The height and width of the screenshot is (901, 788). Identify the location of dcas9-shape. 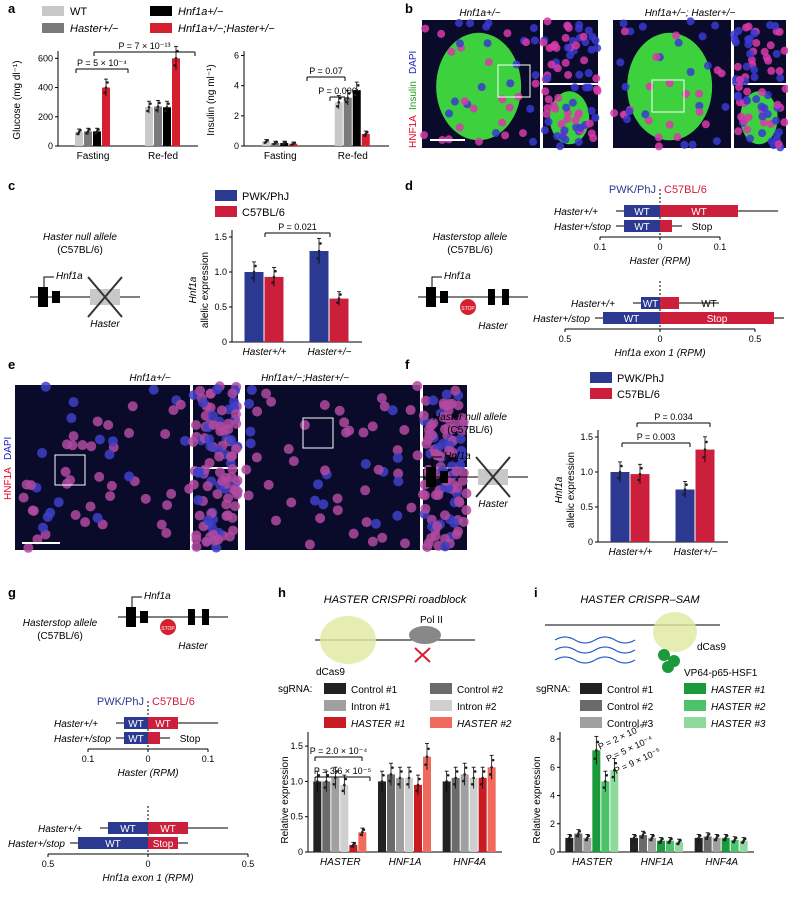
(675, 632).